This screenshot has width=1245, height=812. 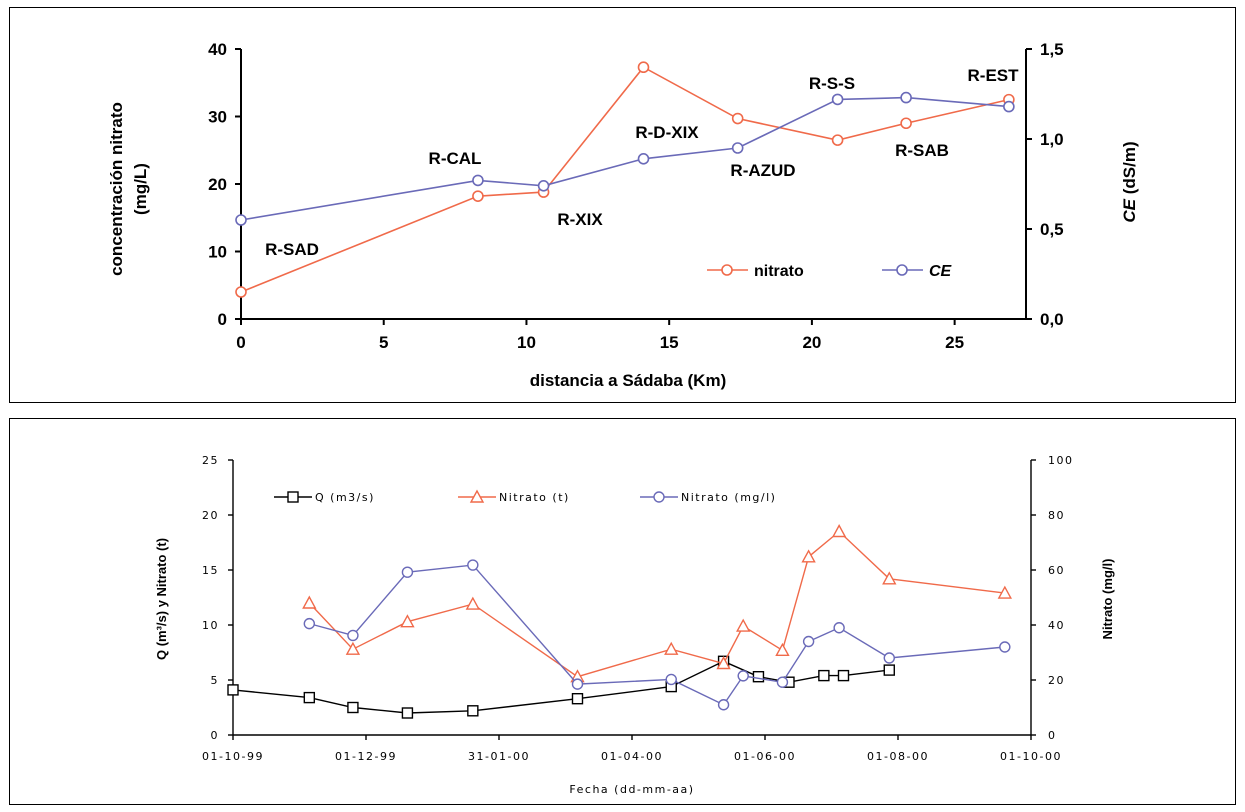 I want to click on point-label: R-XIX, so click(x=580, y=219).